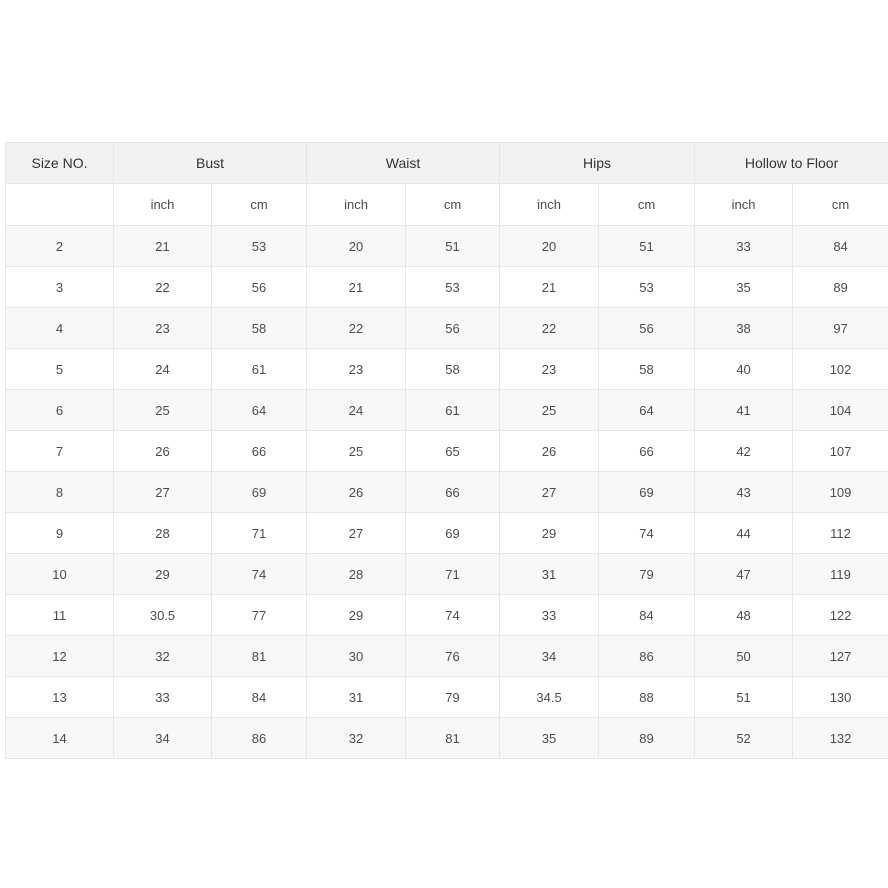 Image resolution: width=888 pixels, height=888 pixels. What do you see at coordinates (59, 656) in the screenshot?
I see `cell-size-no: 12` at bounding box center [59, 656].